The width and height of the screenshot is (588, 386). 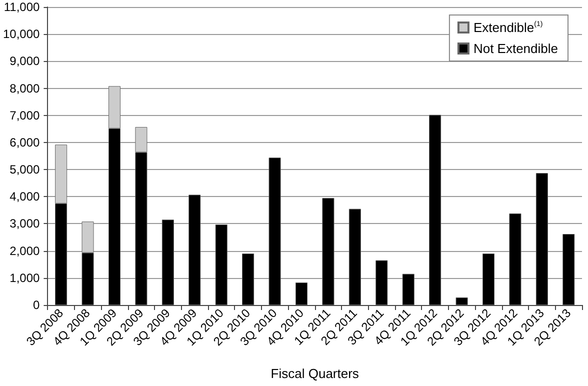 I want to click on y-tick-label: 5,000, so click(x=25, y=169).